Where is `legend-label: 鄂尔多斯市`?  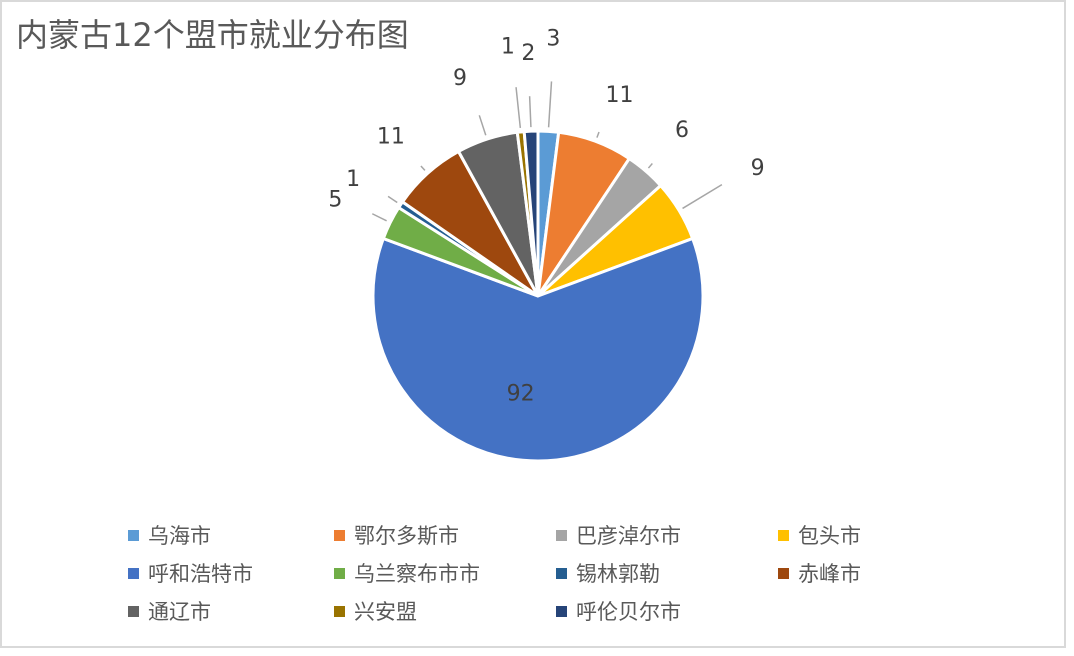
legend-label: 鄂尔多斯市 is located at coordinates (406, 536).